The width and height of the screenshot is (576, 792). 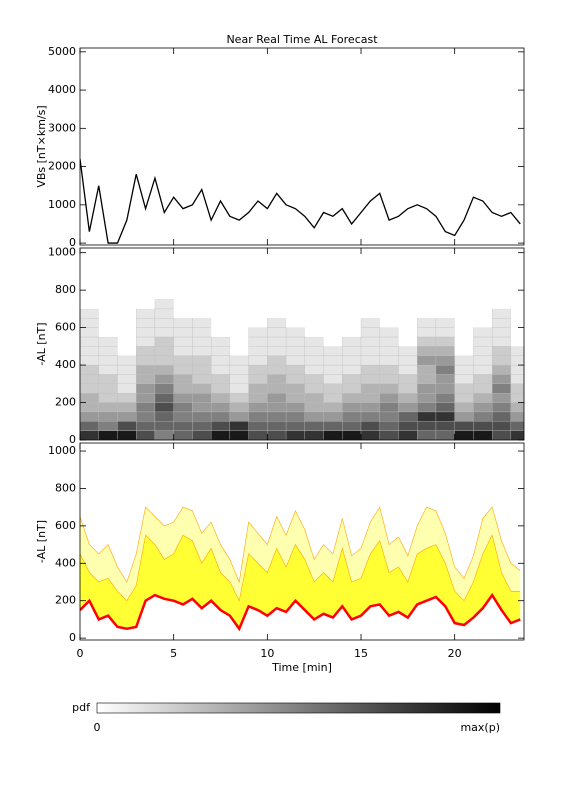 I want to click on y-tick-label: 400, so click(x=65, y=562).